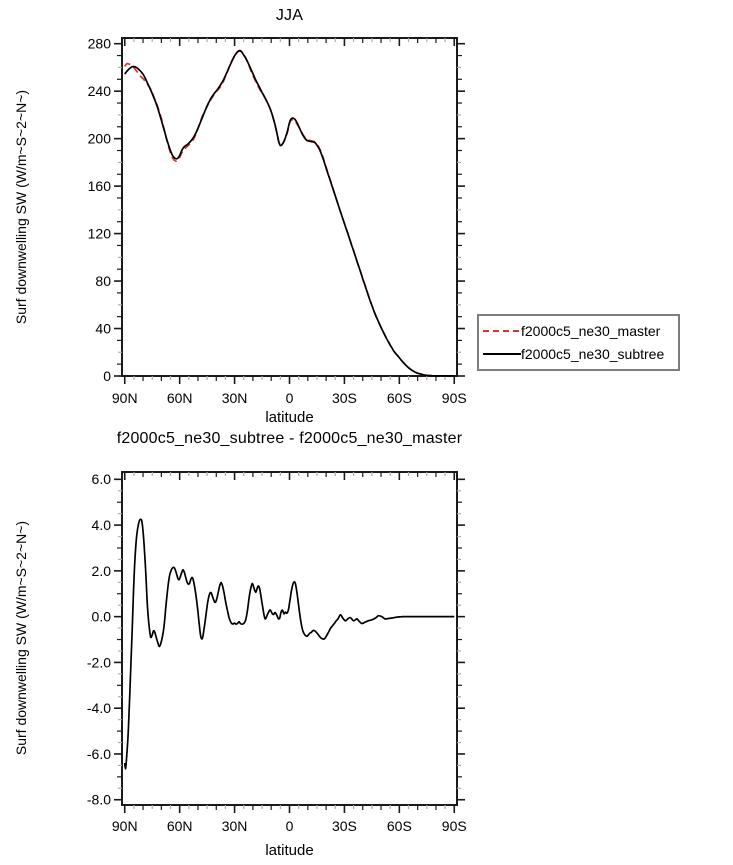  I want to click on bottom-chart-x-tick-label: 60S, so click(399, 826).